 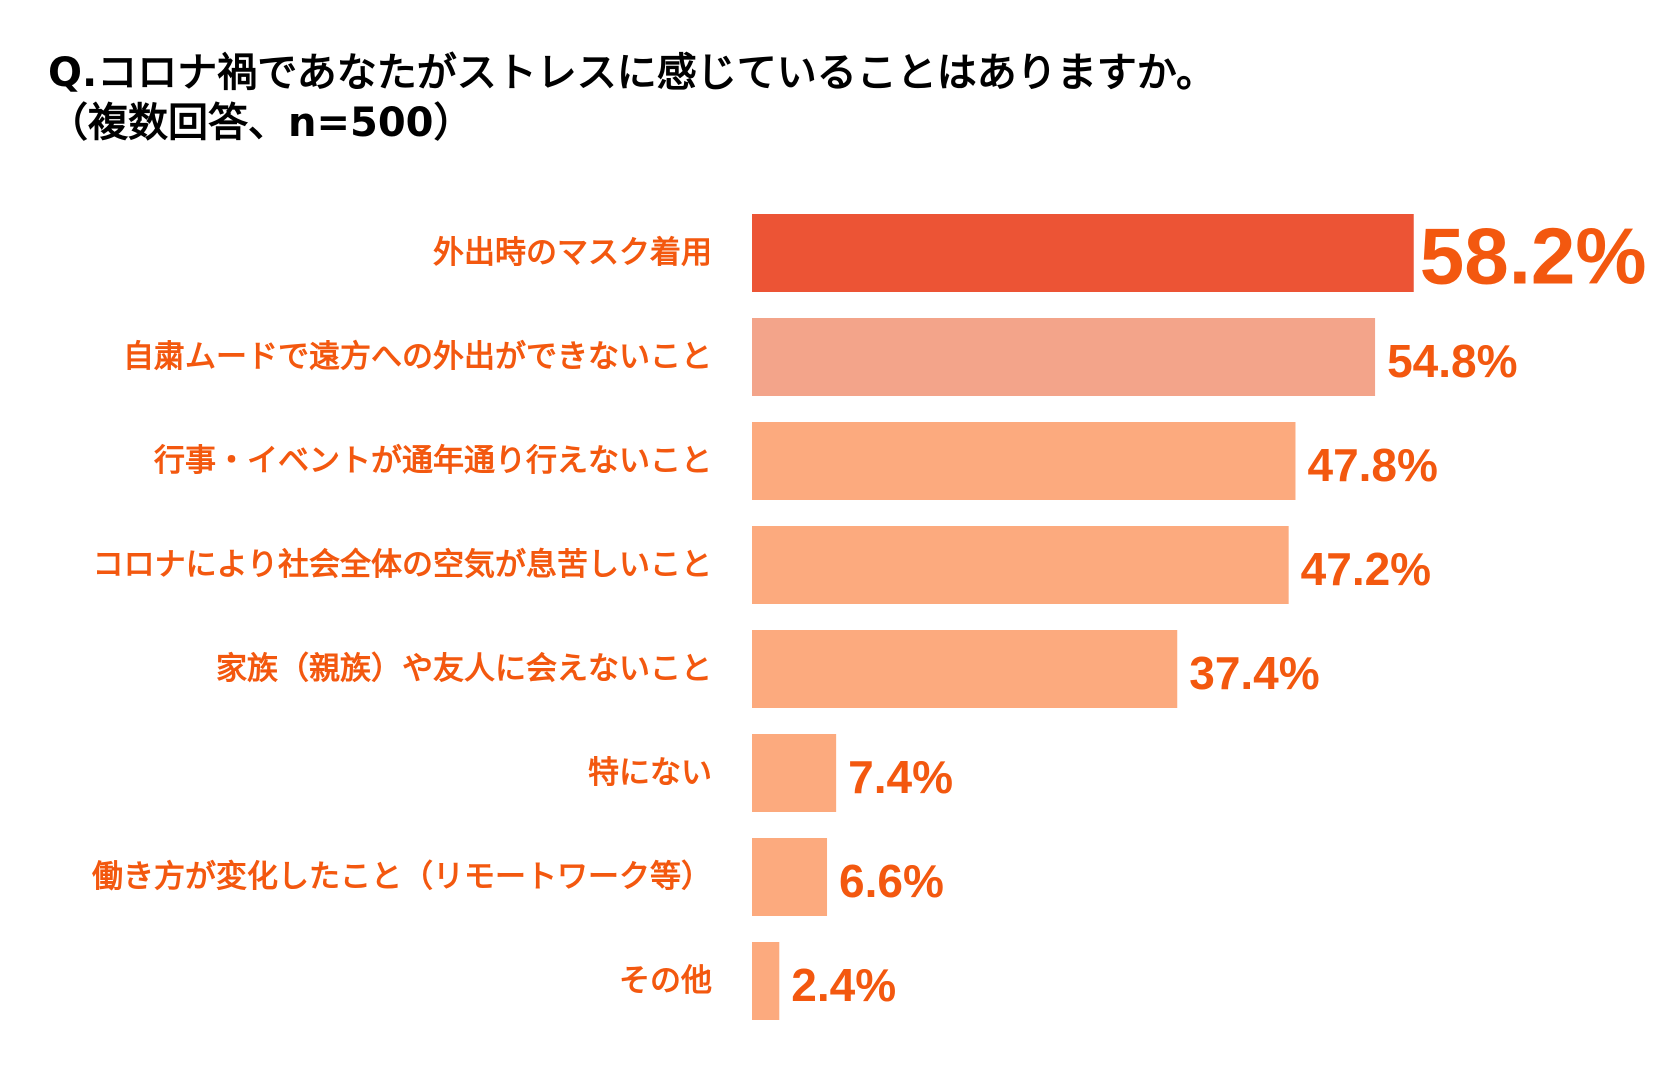 What do you see at coordinates (1372, 465) in the screenshot?
I see `value-label-2: 47.8%` at bounding box center [1372, 465].